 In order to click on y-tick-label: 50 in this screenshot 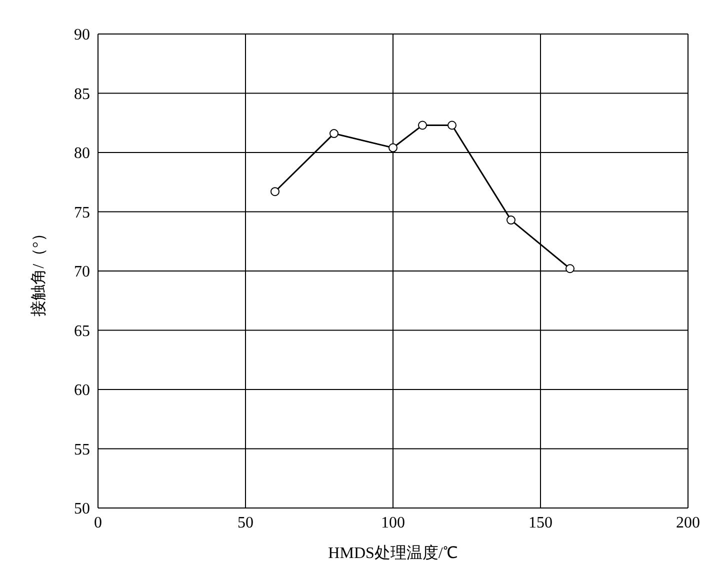, I will do `click(82, 509)`.